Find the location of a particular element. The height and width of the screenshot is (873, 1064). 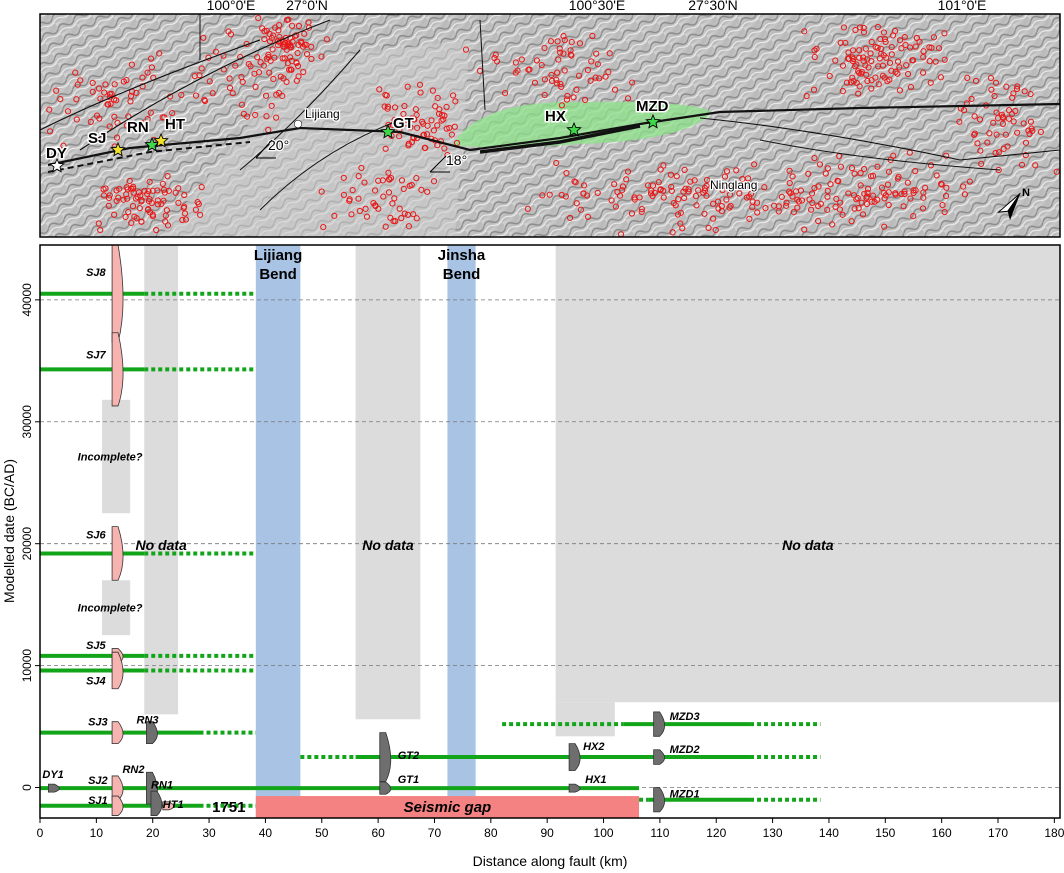

site-event-label-rn3: RN3 is located at coordinates (147, 721).